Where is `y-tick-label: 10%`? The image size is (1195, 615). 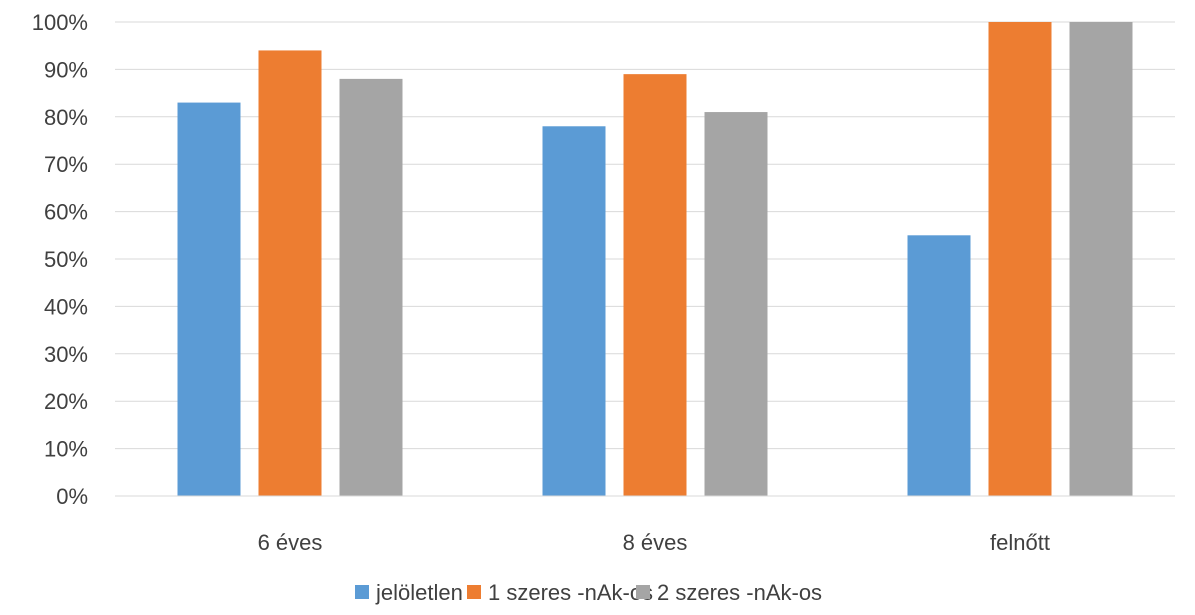
y-tick-label: 10% is located at coordinates (66, 449).